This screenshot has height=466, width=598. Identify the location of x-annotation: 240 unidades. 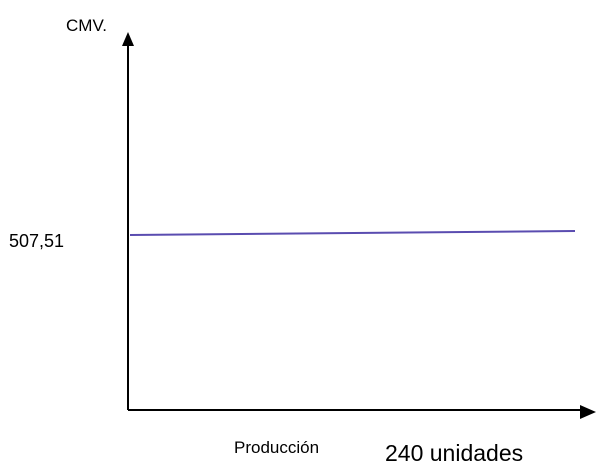
(454, 453).